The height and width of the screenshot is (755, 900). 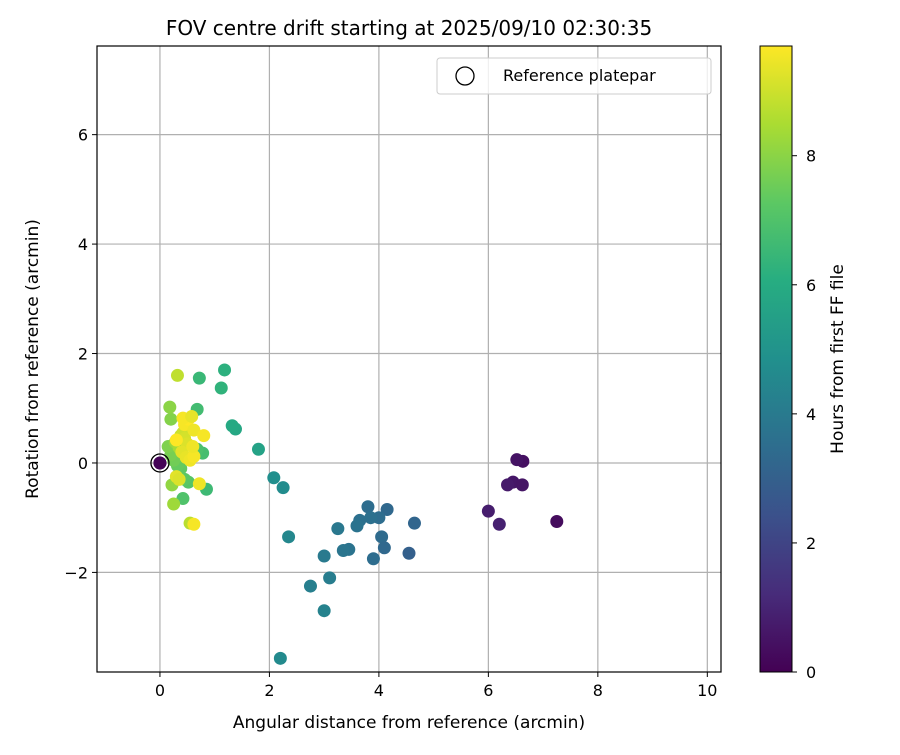 What do you see at coordinates (598, 690) in the screenshot?
I see `x-tick-label: 8` at bounding box center [598, 690].